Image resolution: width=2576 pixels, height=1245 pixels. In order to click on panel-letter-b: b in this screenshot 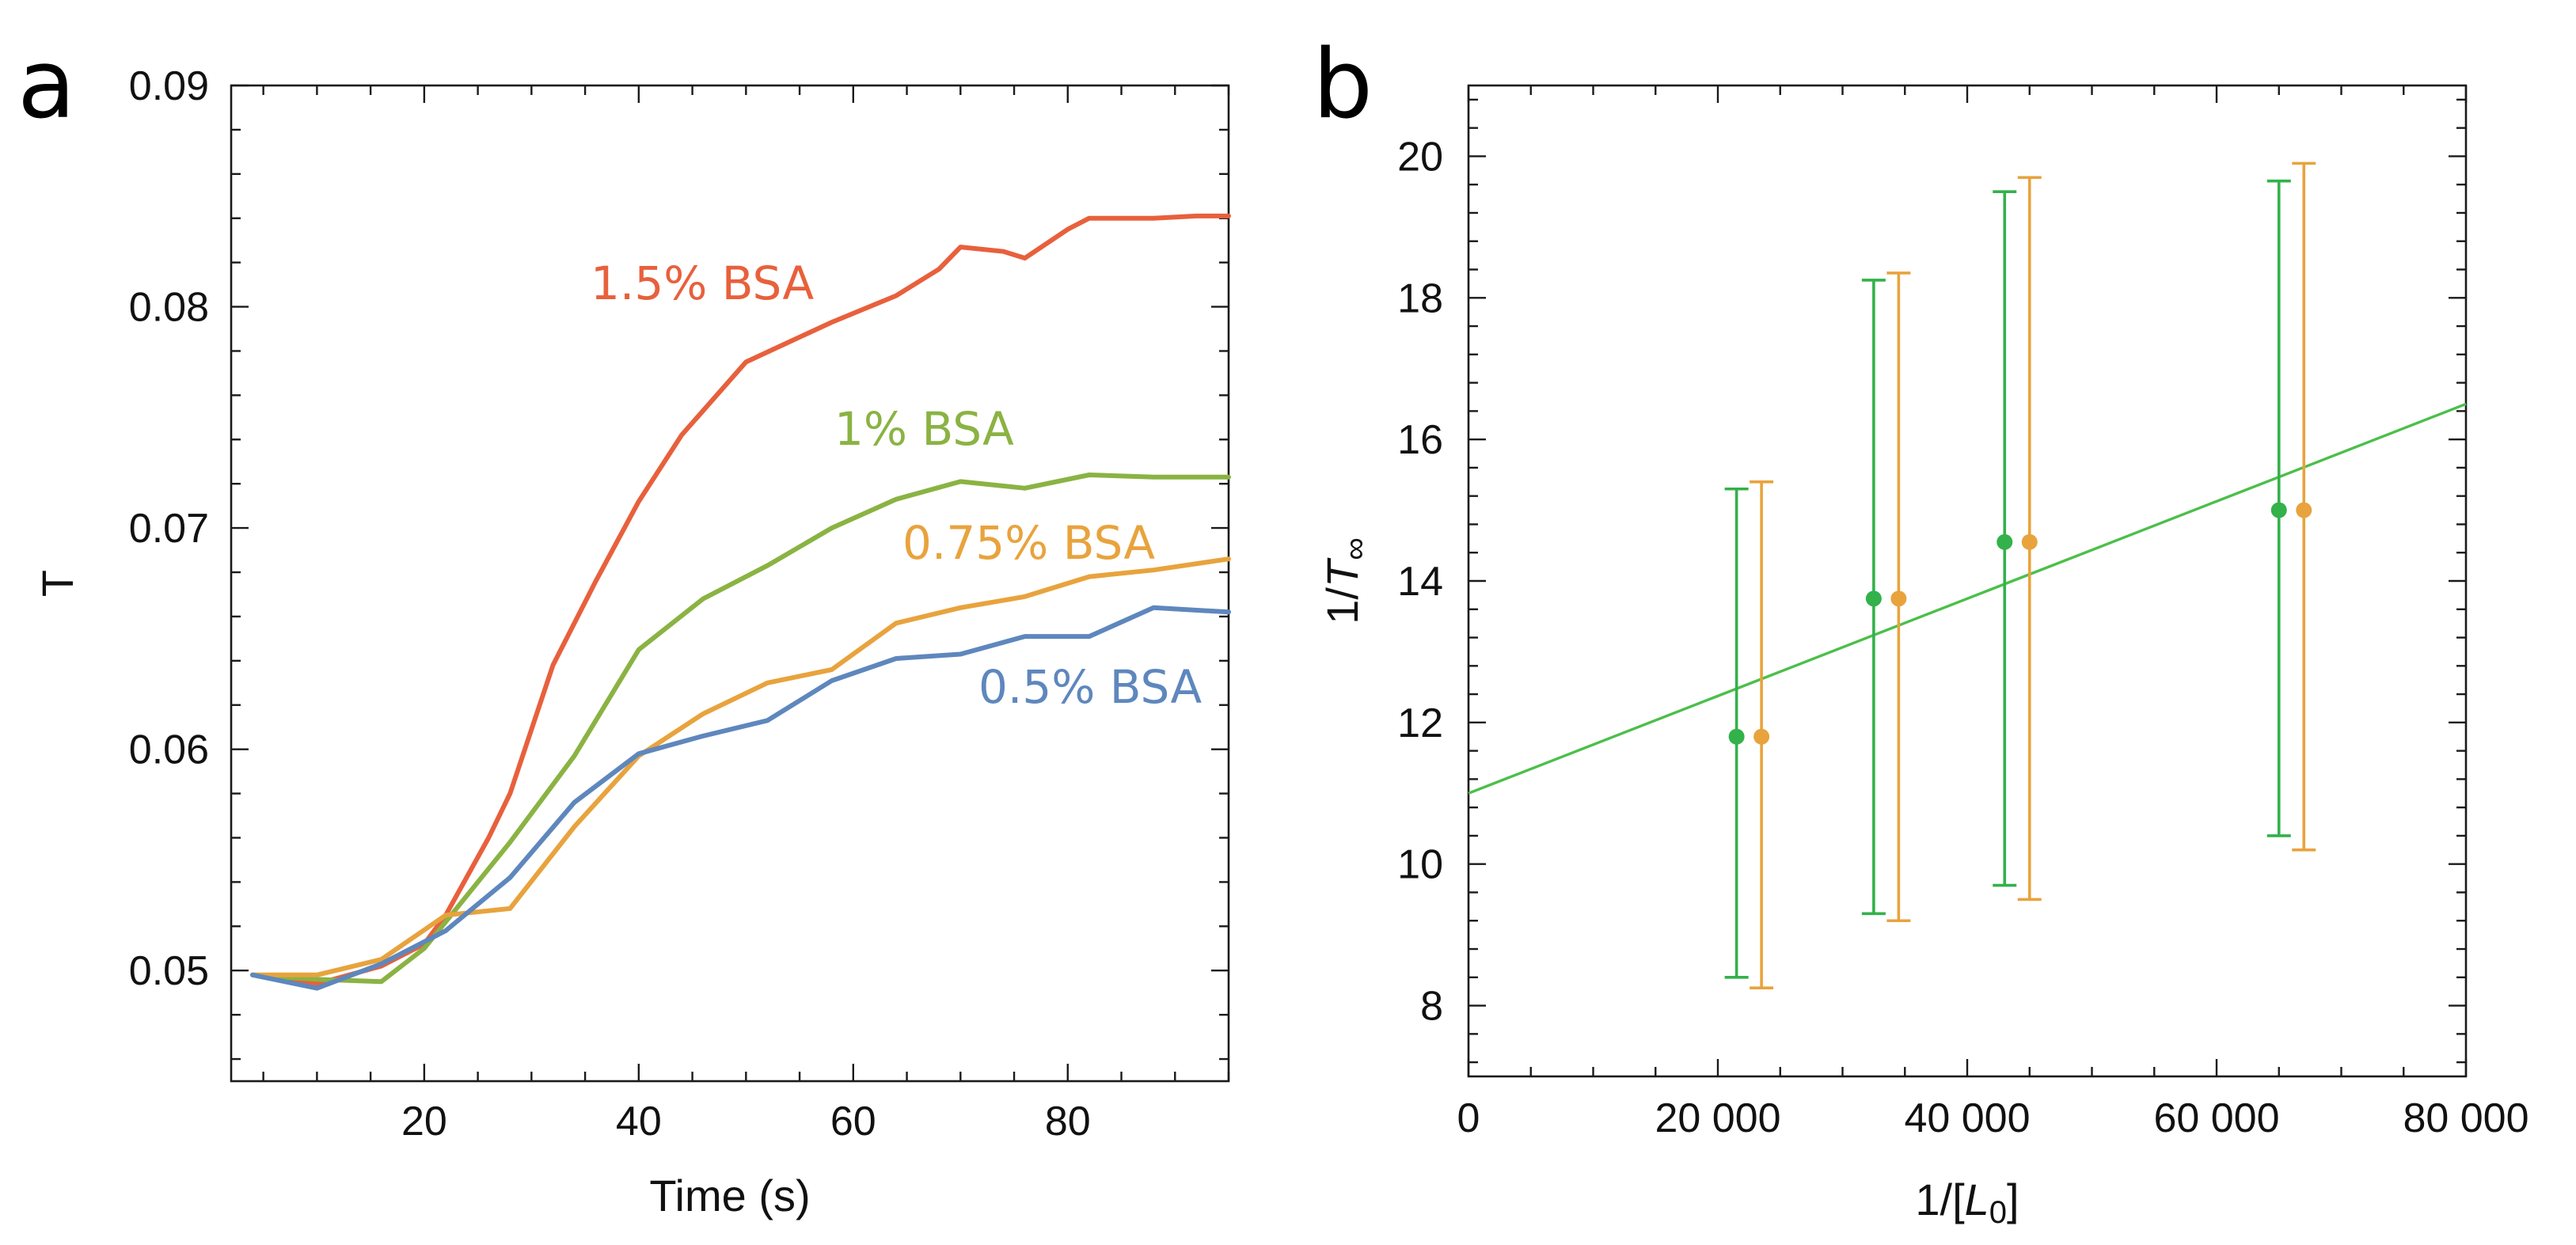, I will do `click(1343, 85)`.